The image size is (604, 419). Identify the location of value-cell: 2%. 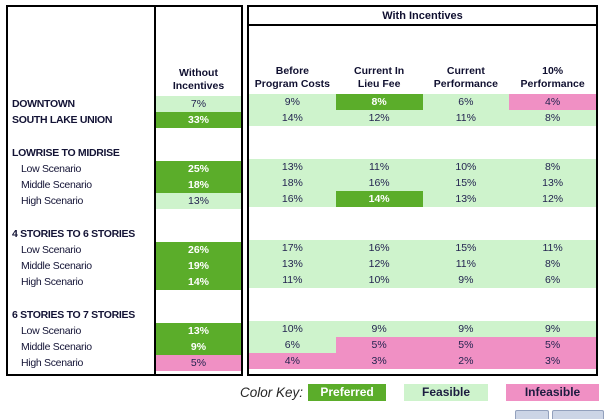
(466, 361).